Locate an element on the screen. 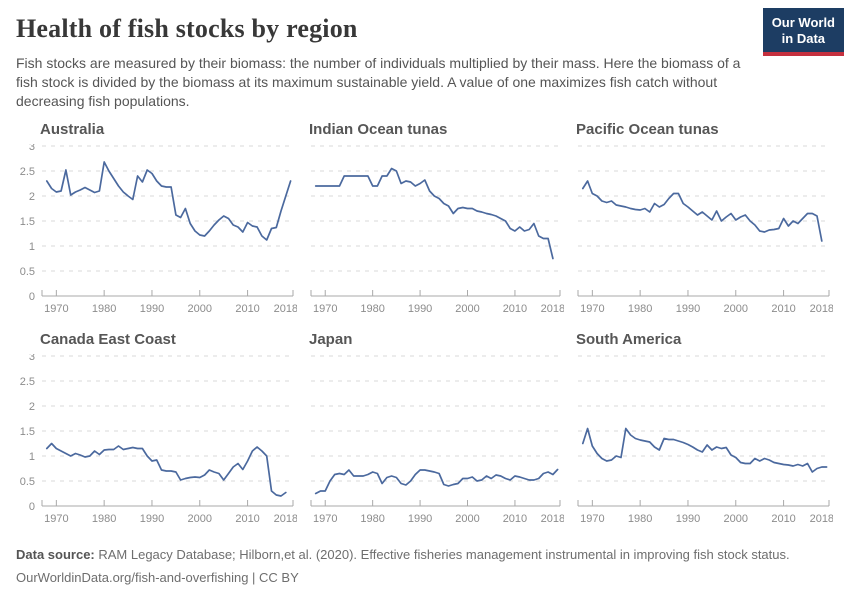 This screenshot has height=600, width=850. facet-title: South America is located at coordinates (629, 340).